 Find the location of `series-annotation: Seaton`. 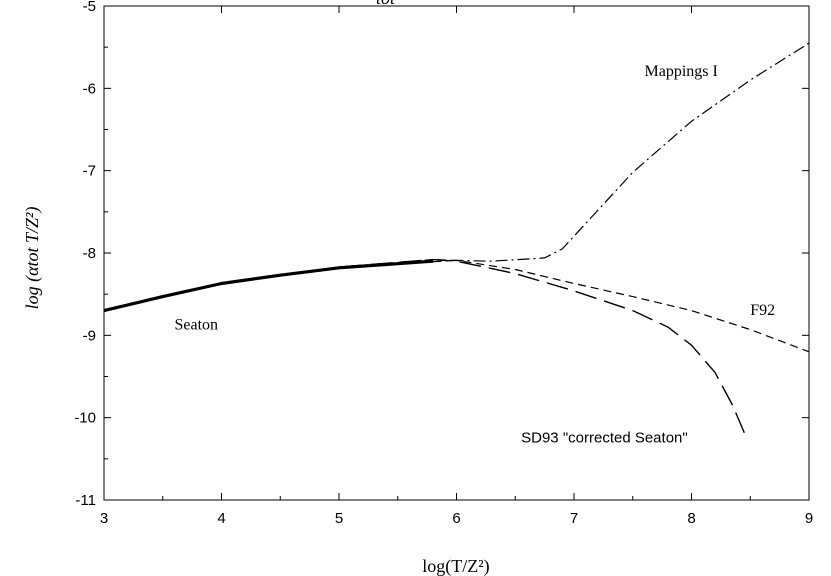

series-annotation: Seaton is located at coordinates (197, 325).